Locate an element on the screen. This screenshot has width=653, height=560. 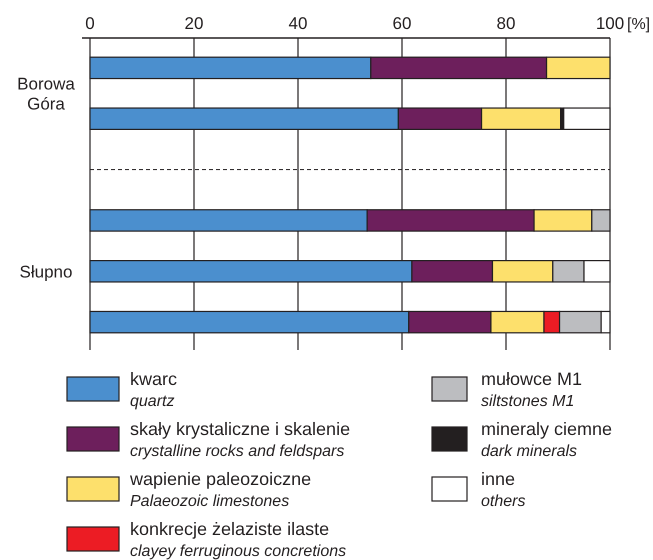
x-tick-label: 0 is located at coordinates (90, 23).